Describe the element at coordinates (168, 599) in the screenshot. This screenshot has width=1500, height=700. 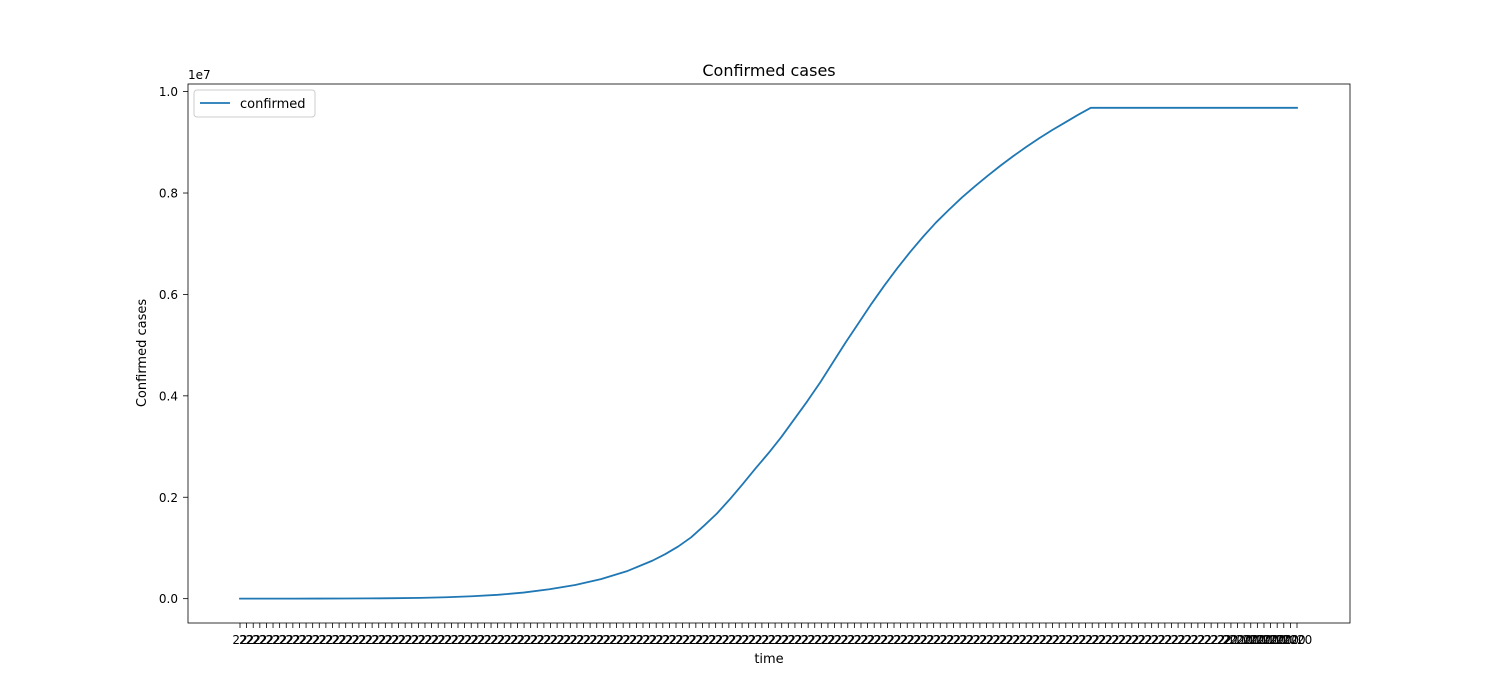
I see `y-tick-label: 0.0` at that location.